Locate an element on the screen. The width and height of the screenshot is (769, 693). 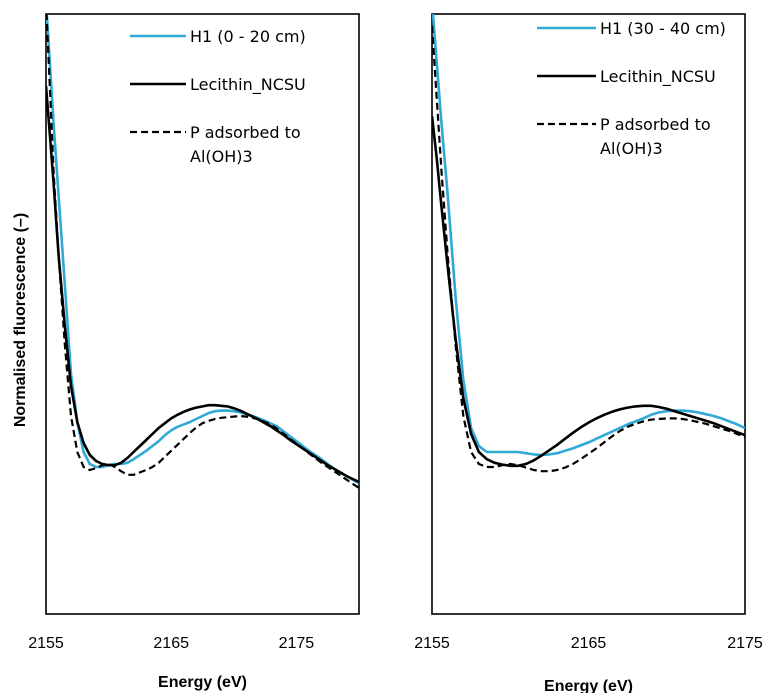
y-axis-title: Normalised fluorescence (–) is located at coordinates (20, 320).